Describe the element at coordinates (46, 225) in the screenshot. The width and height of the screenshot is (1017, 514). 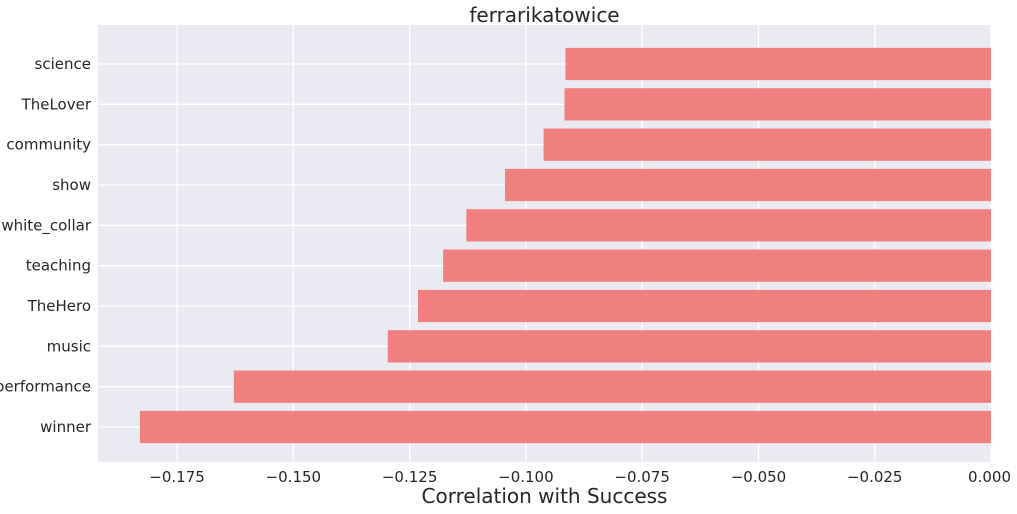
I see `y-tick-label-white_collar: white_collar` at that location.